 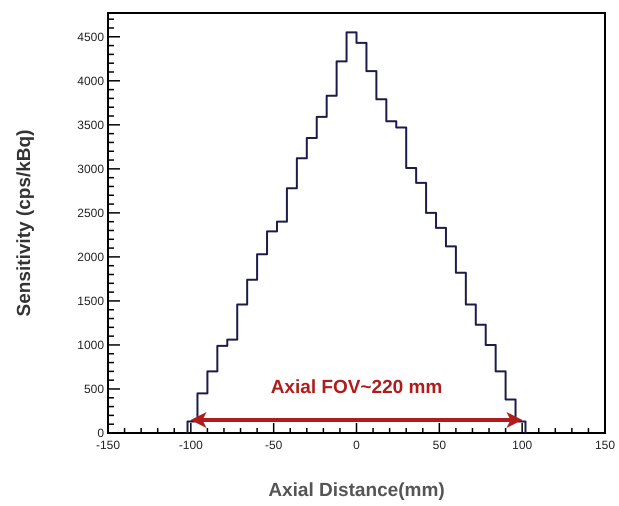 What do you see at coordinates (439, 445) in the screenshot?
I see `x-tick-label: 50` at bounding box center [439, 445].